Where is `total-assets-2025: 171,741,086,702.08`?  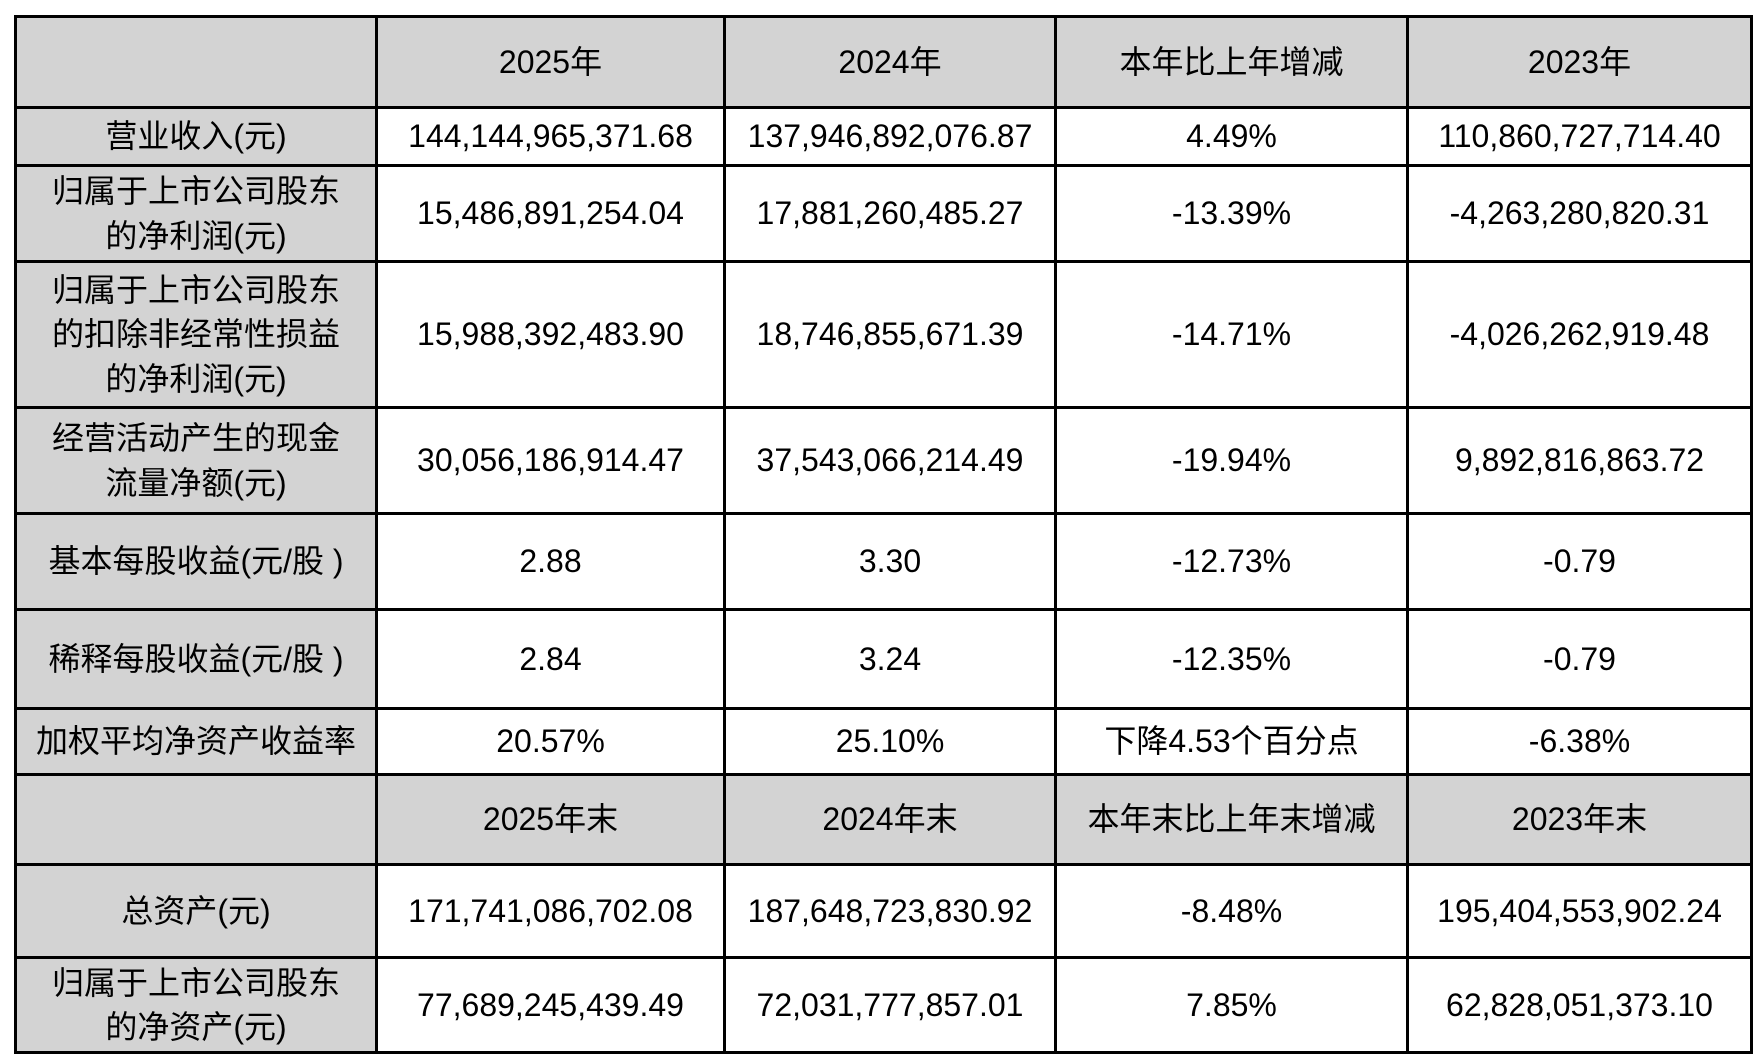 total-assets-2025: 171,741,086,702.08 is located at coordinates (550, 911).